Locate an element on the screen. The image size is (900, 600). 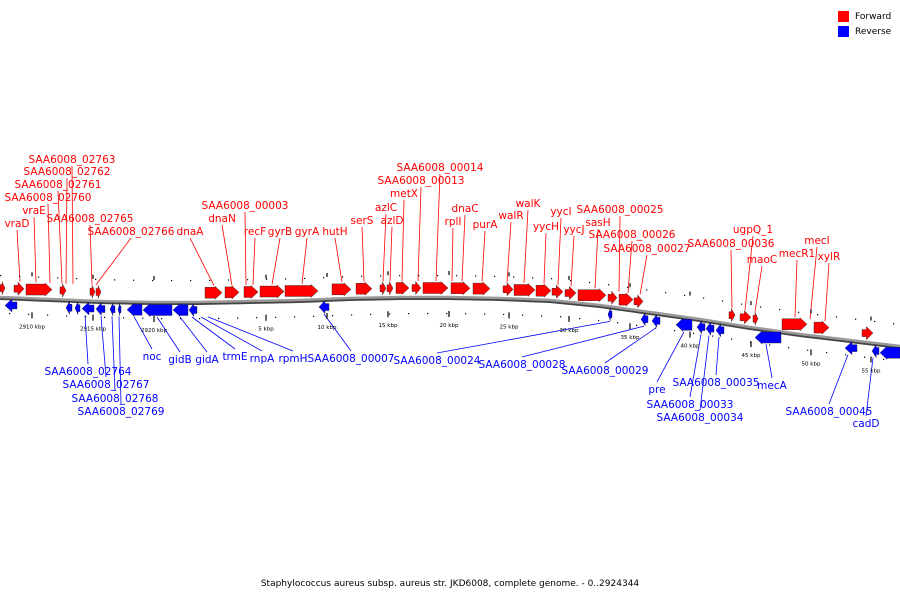
forward-gene-label: SAA6008_00026 is located at coordinates (632, 235).